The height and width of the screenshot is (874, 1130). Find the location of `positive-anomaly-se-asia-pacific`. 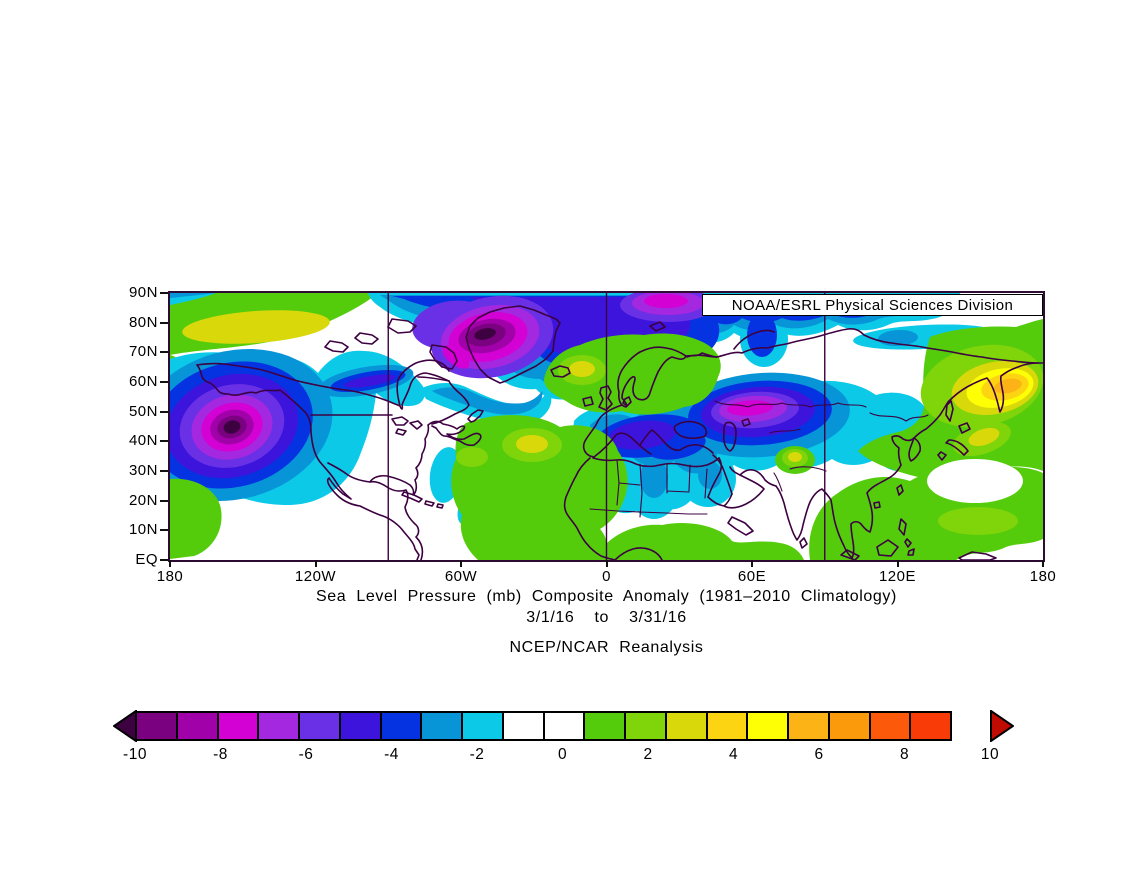

positive-anomaly-se-asia-pacific is located at coordinates (909, 490).